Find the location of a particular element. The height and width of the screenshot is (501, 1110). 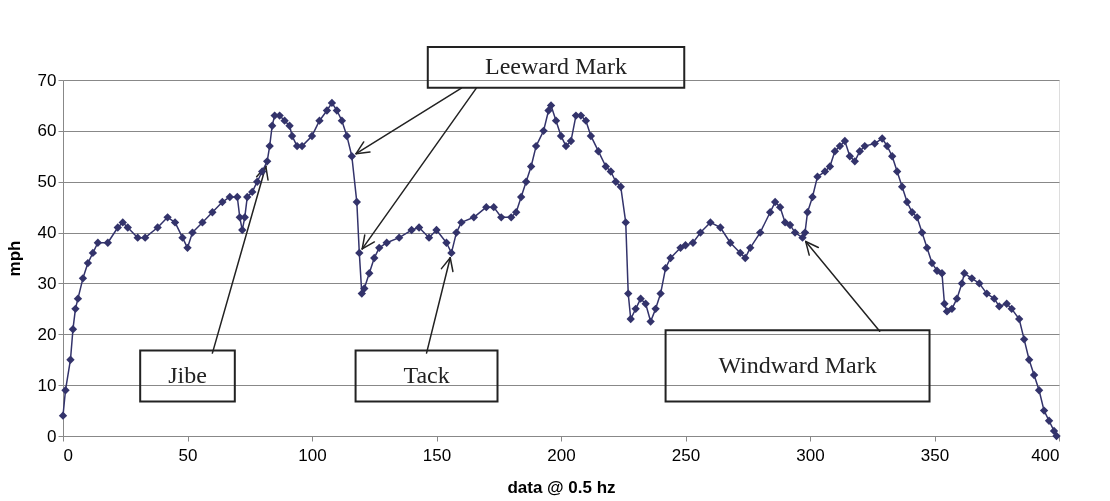

y-axis-title: mph is located at coordinates (14, 258).